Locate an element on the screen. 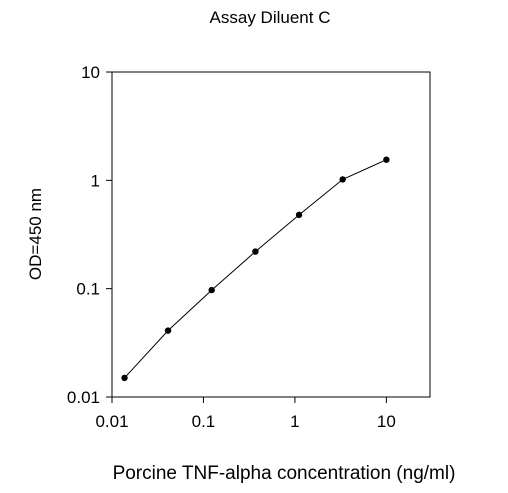  x-tick-label: 0.1 is located at coordinates (204, 421).